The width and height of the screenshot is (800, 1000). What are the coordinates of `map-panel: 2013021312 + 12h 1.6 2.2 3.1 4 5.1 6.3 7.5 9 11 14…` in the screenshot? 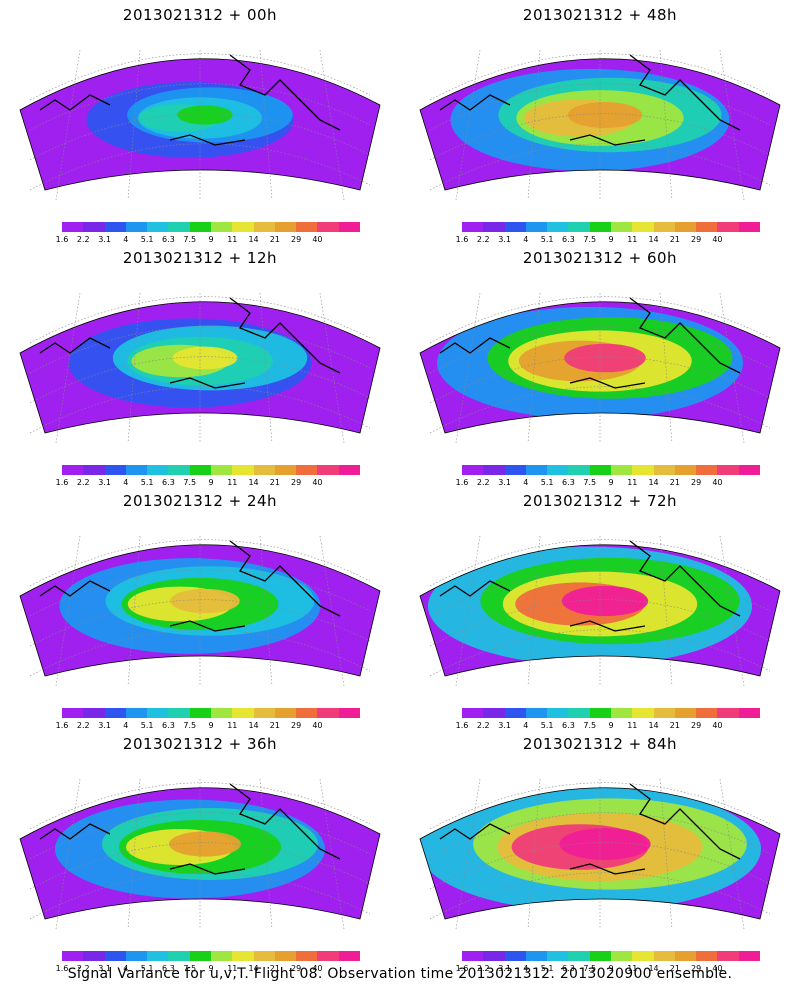 It's located at (200, 365).